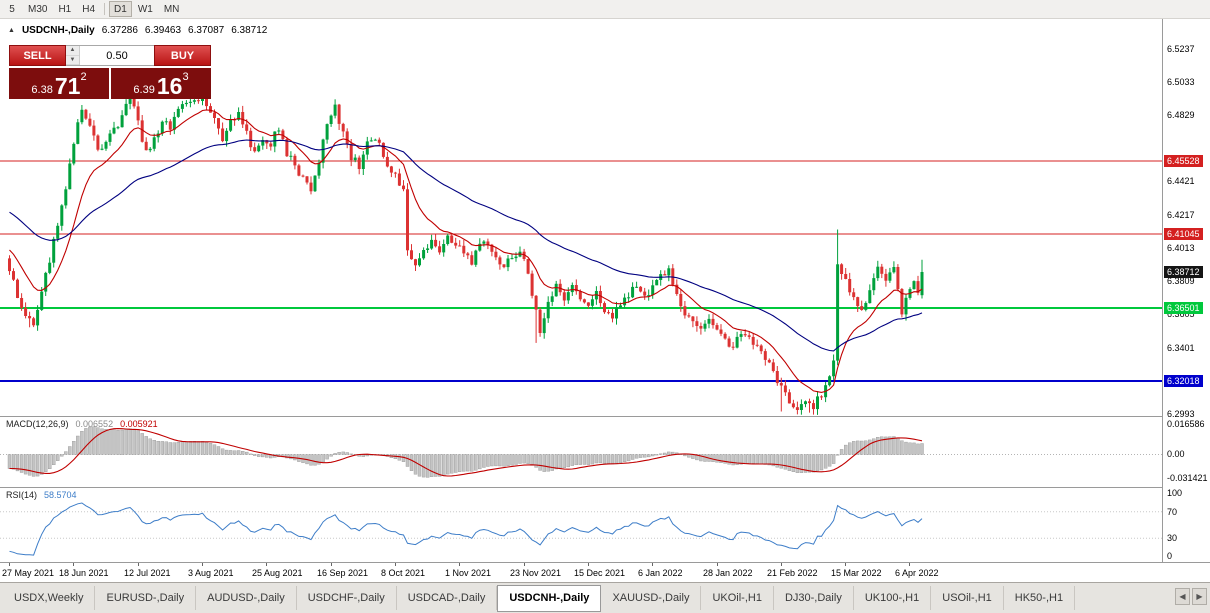 The width and height of the screenshot is (1210, 613). Describe the element at coordinates (1183, 381) in the screenshot. I see `price-level-badge: 6.32018` at that location.